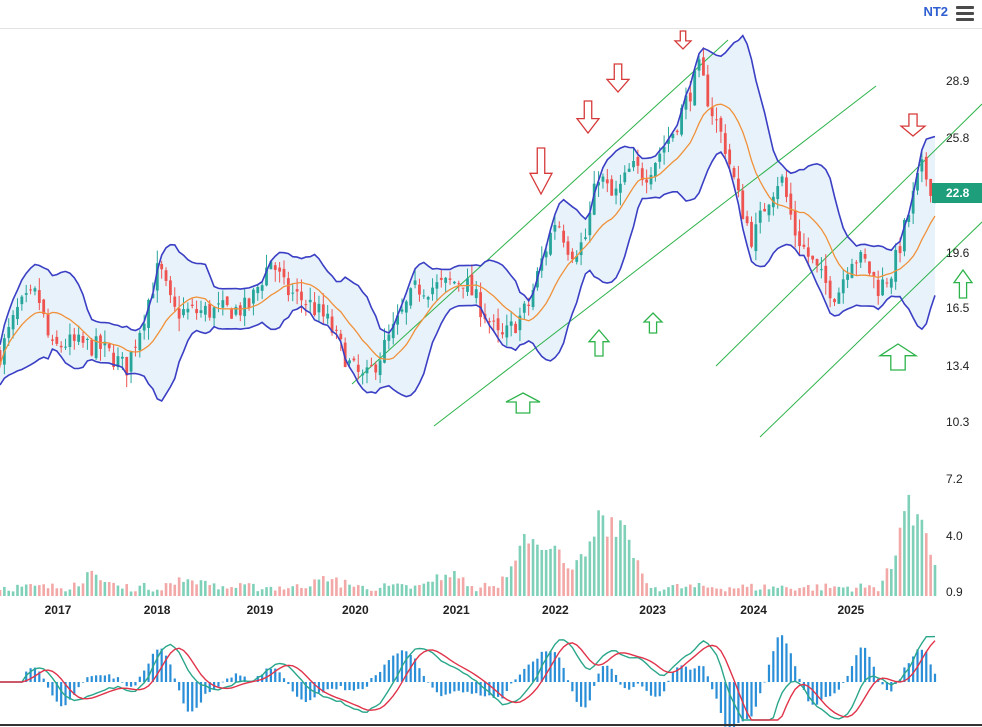  What do you see at coordinates (965, 14) in the screenshot?
I see `hamburger-menu-icon` at bounding box center [965, 14].